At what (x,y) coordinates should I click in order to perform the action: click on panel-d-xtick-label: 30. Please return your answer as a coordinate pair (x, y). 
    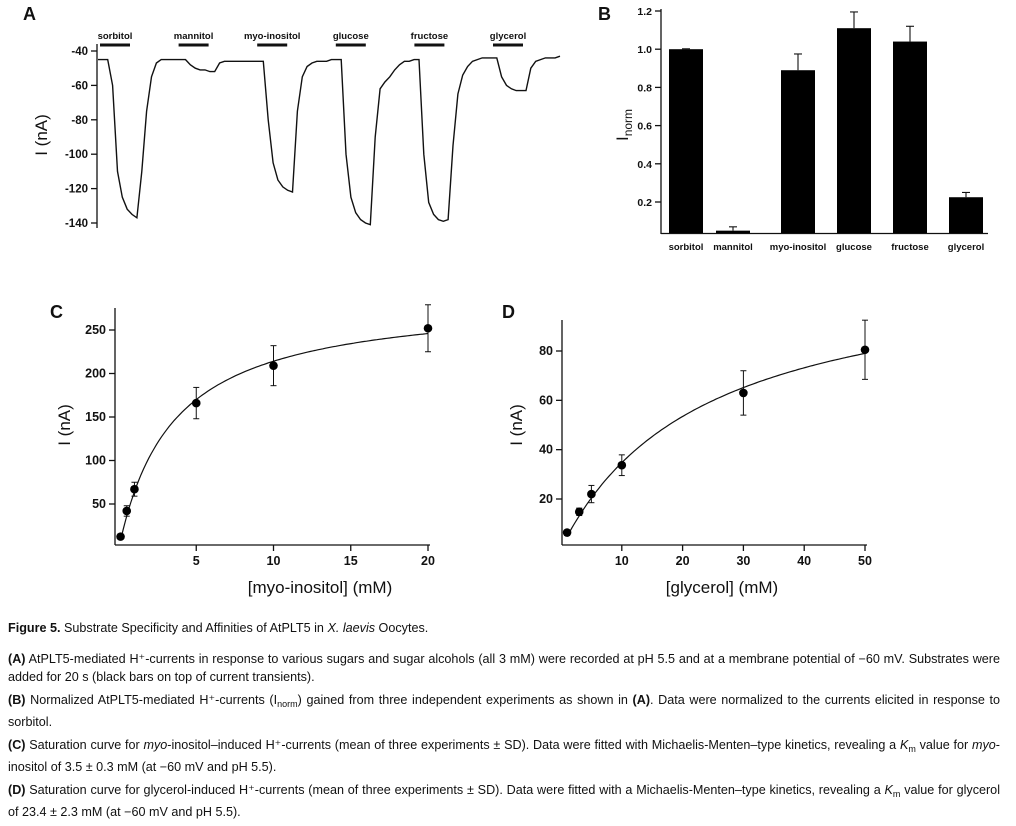
    Looking at the image, I should click on (743, 561).